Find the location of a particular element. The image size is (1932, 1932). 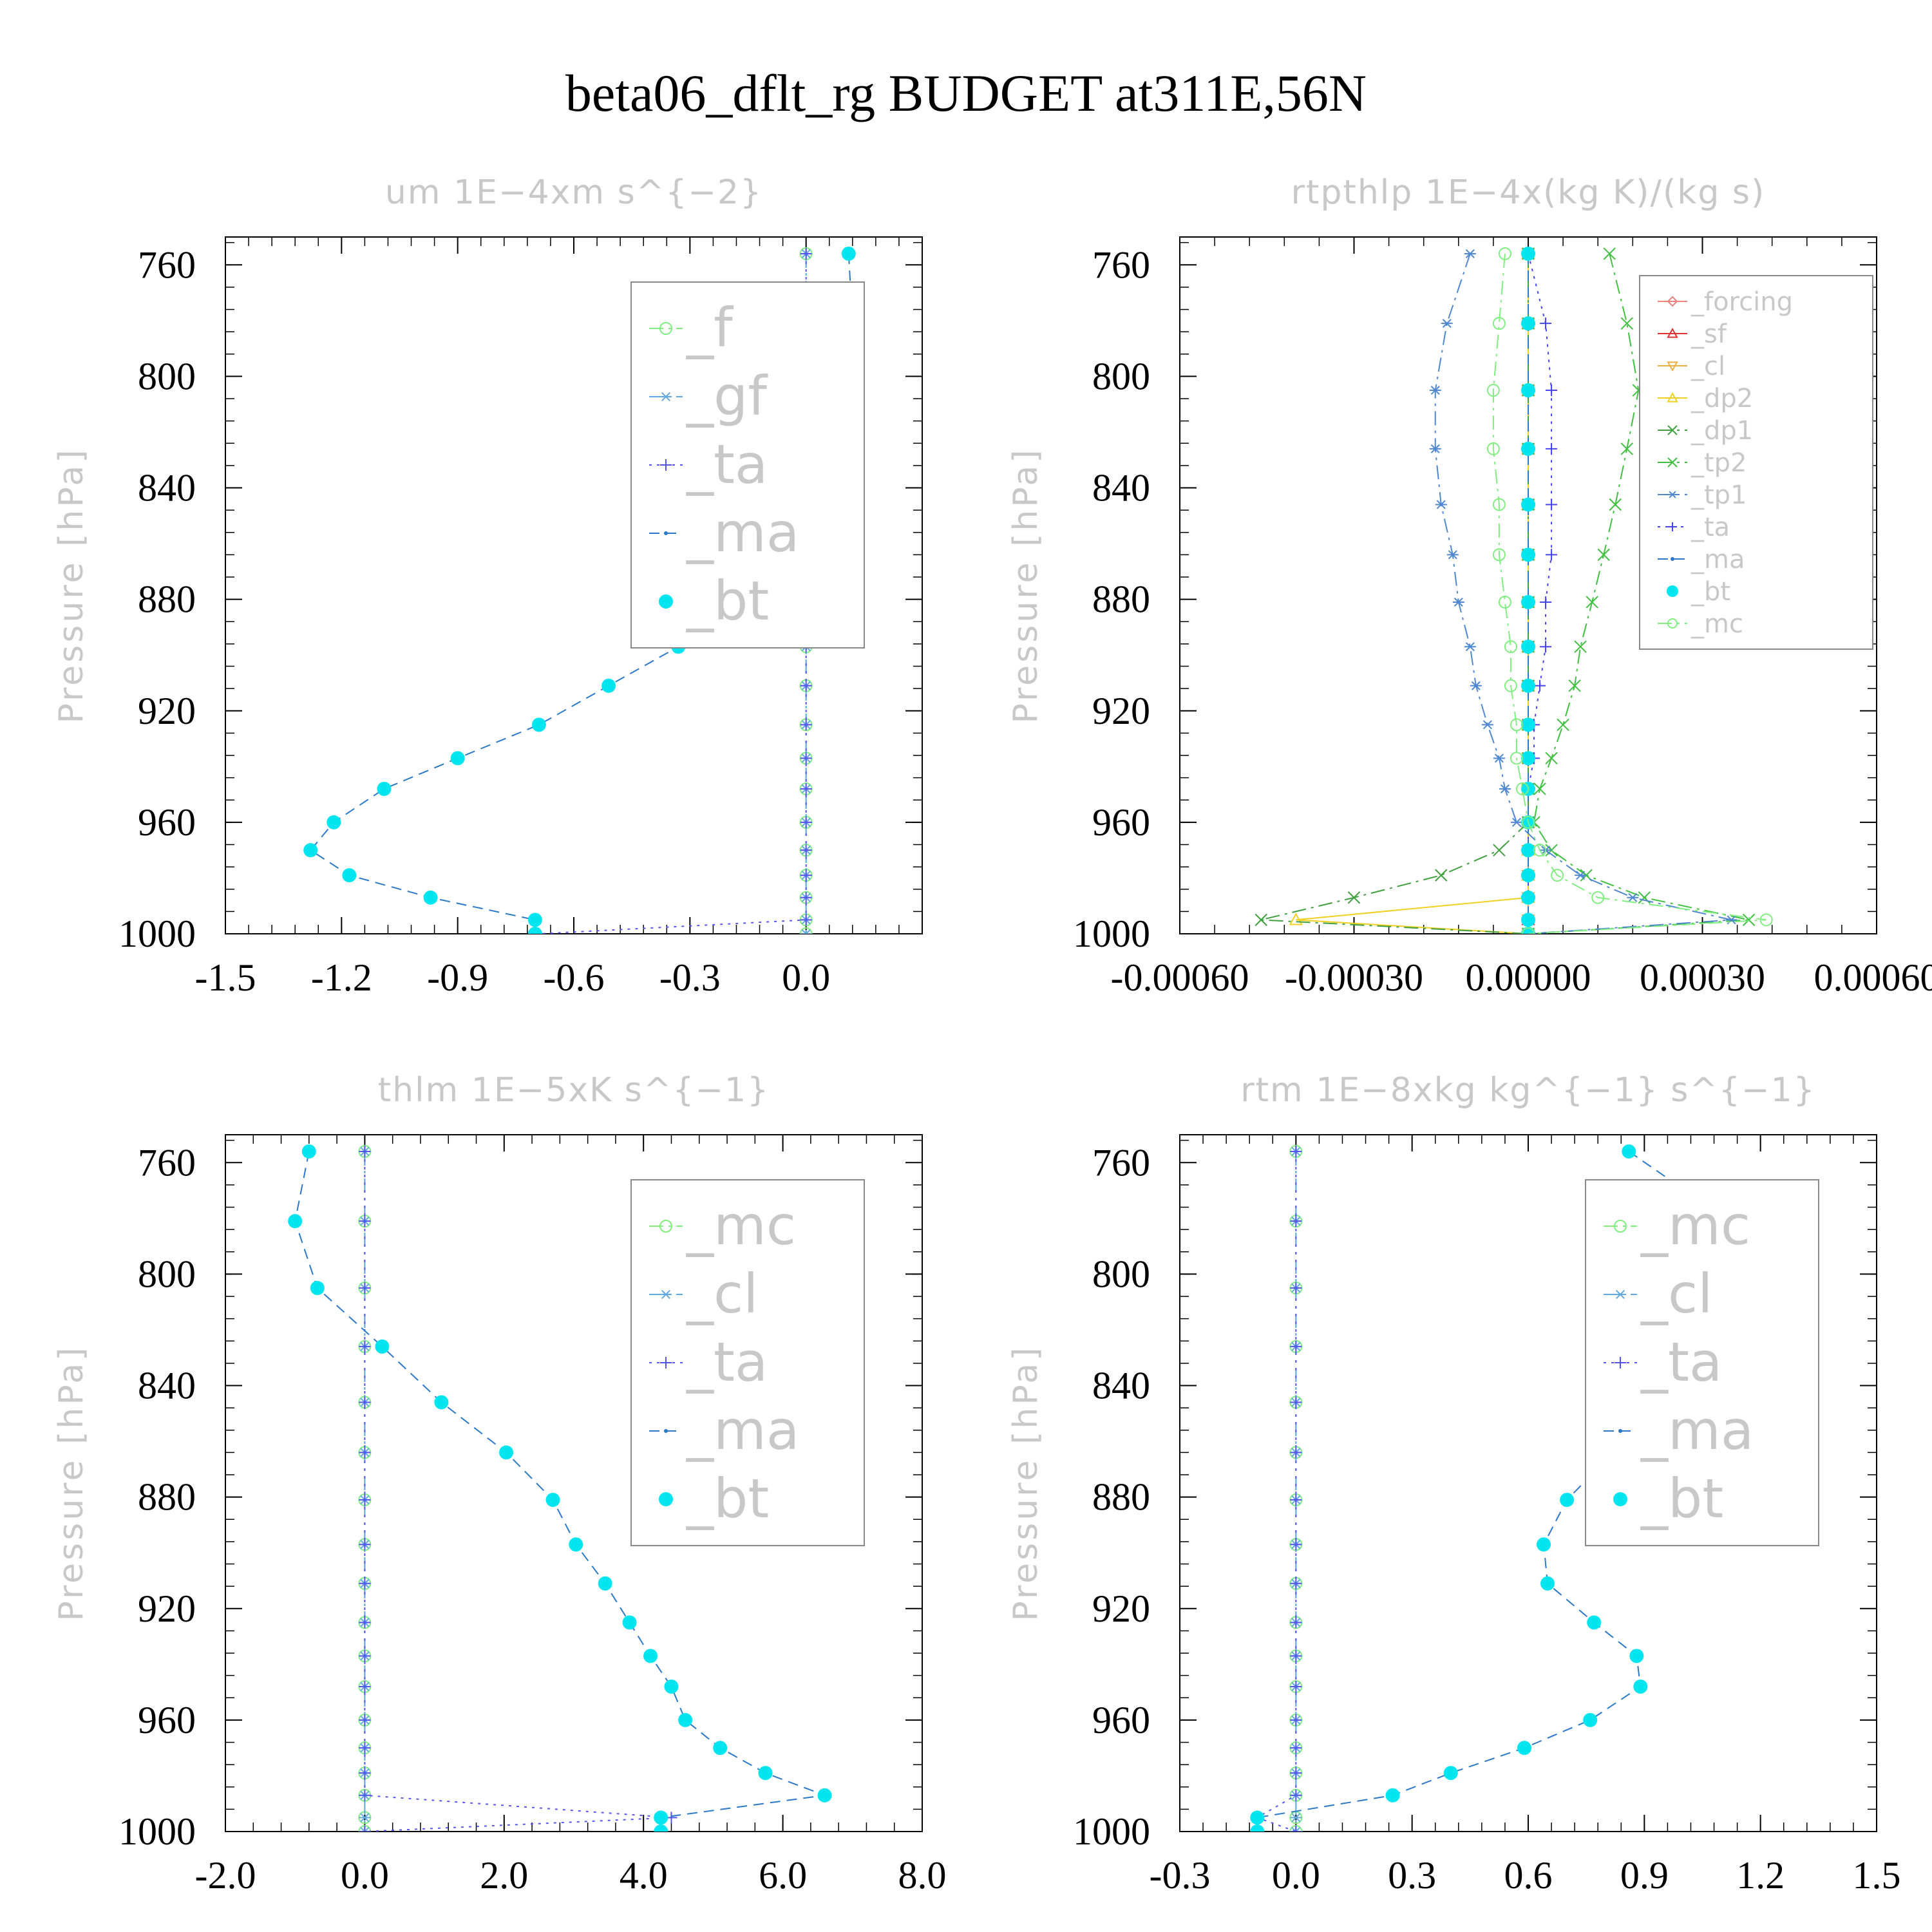

plot-frame is located at coordinates (574, 1483).